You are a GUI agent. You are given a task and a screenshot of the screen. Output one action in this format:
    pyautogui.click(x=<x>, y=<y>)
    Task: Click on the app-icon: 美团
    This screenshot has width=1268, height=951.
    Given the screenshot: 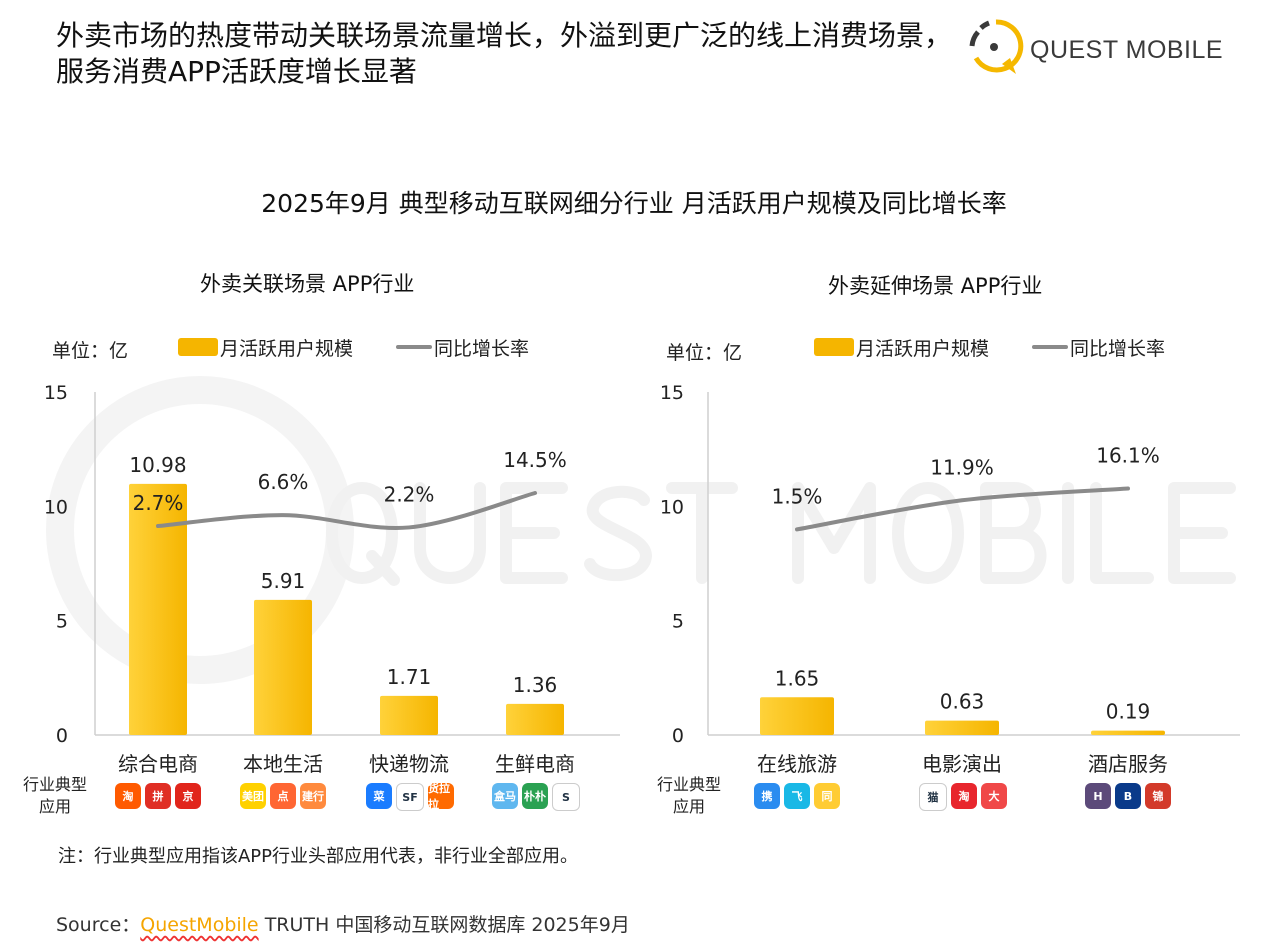 What is the action you would take?
    pyautogui.click(x=253, y=796)
    